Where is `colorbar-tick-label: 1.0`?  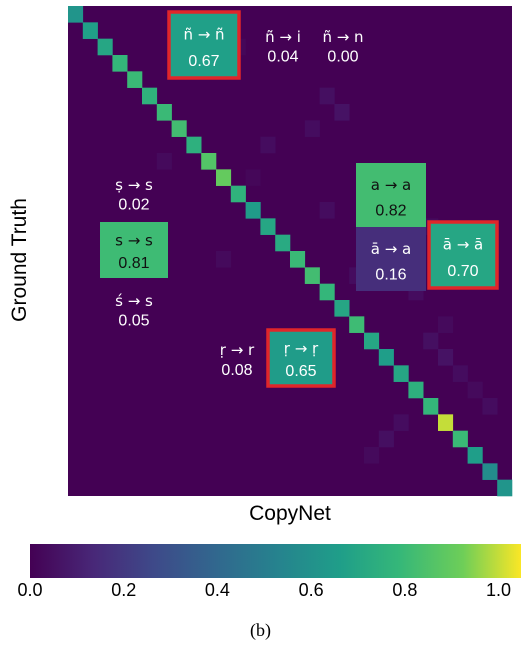 colorbar-tick-label: 1.0 is located at coordinates (499, 590).